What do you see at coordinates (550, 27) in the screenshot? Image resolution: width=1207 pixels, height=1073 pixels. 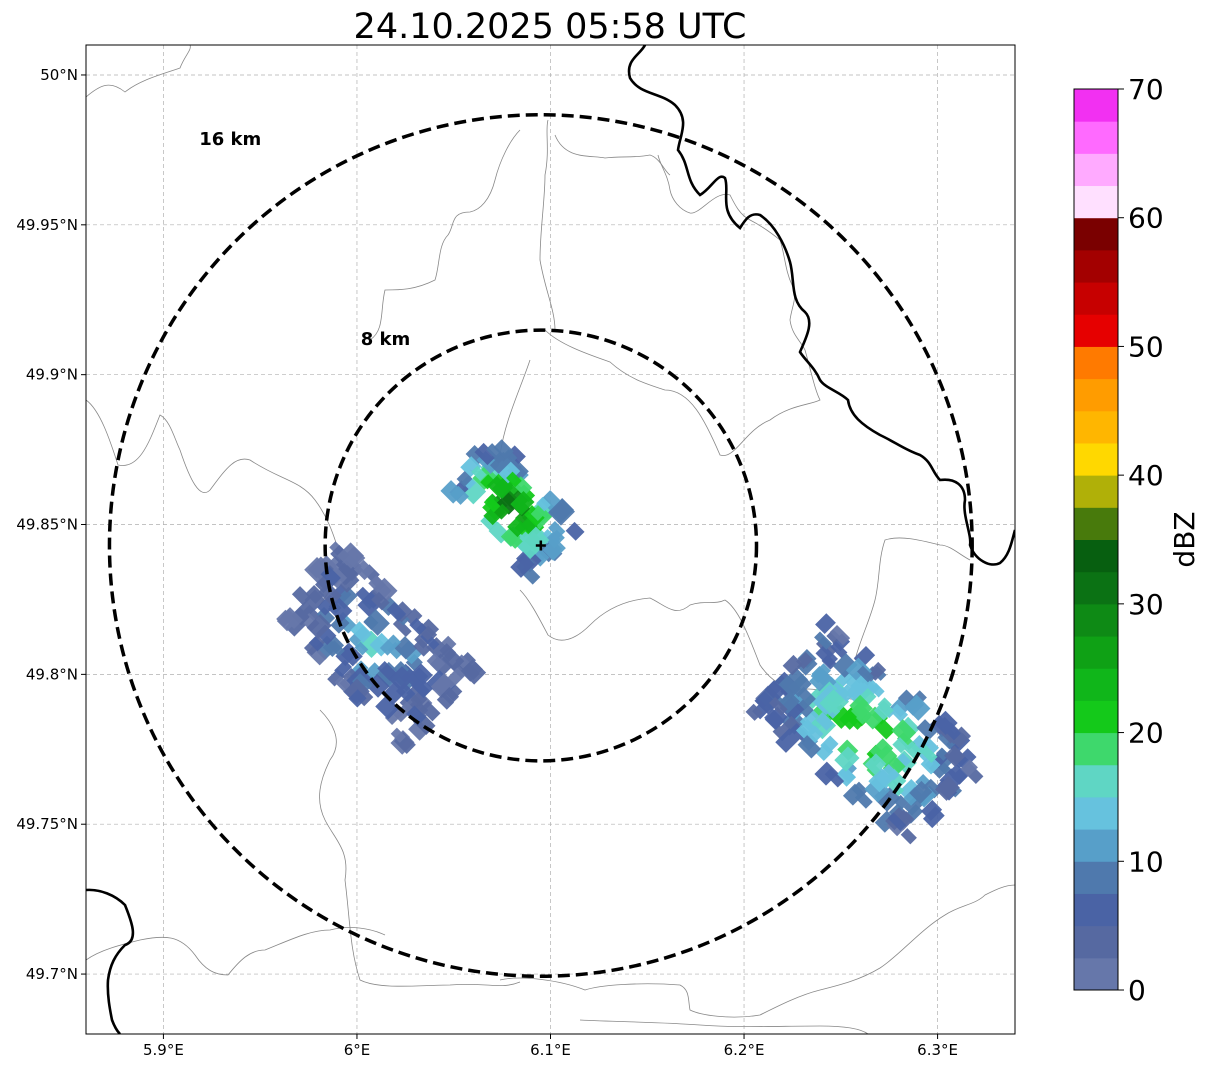 I see `map-title: 24.10.2025 05:58 UTC` at bounding box center [550, 27].